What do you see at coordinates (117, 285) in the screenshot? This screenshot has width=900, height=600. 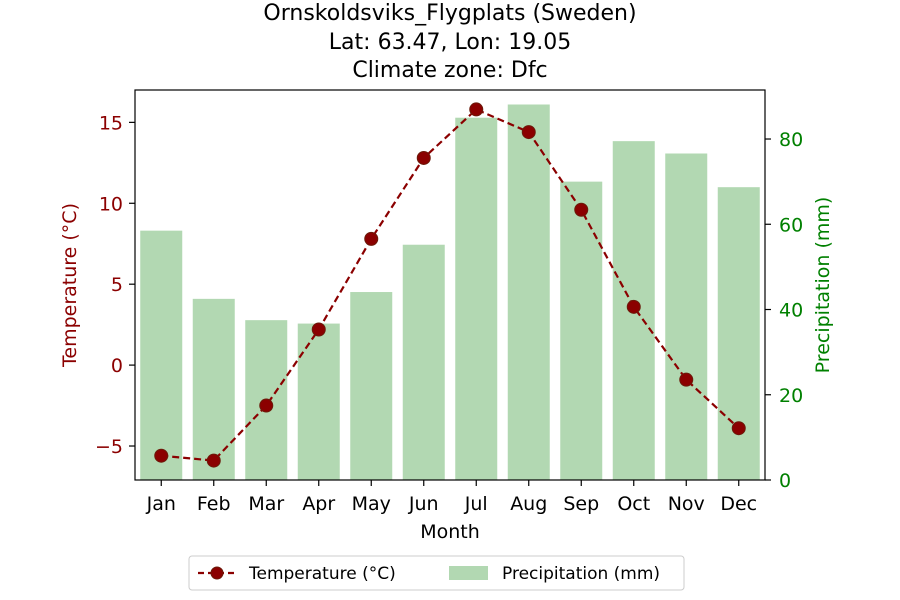 I see `y-left-tick-label: 5` at bounding box center [117, 285].